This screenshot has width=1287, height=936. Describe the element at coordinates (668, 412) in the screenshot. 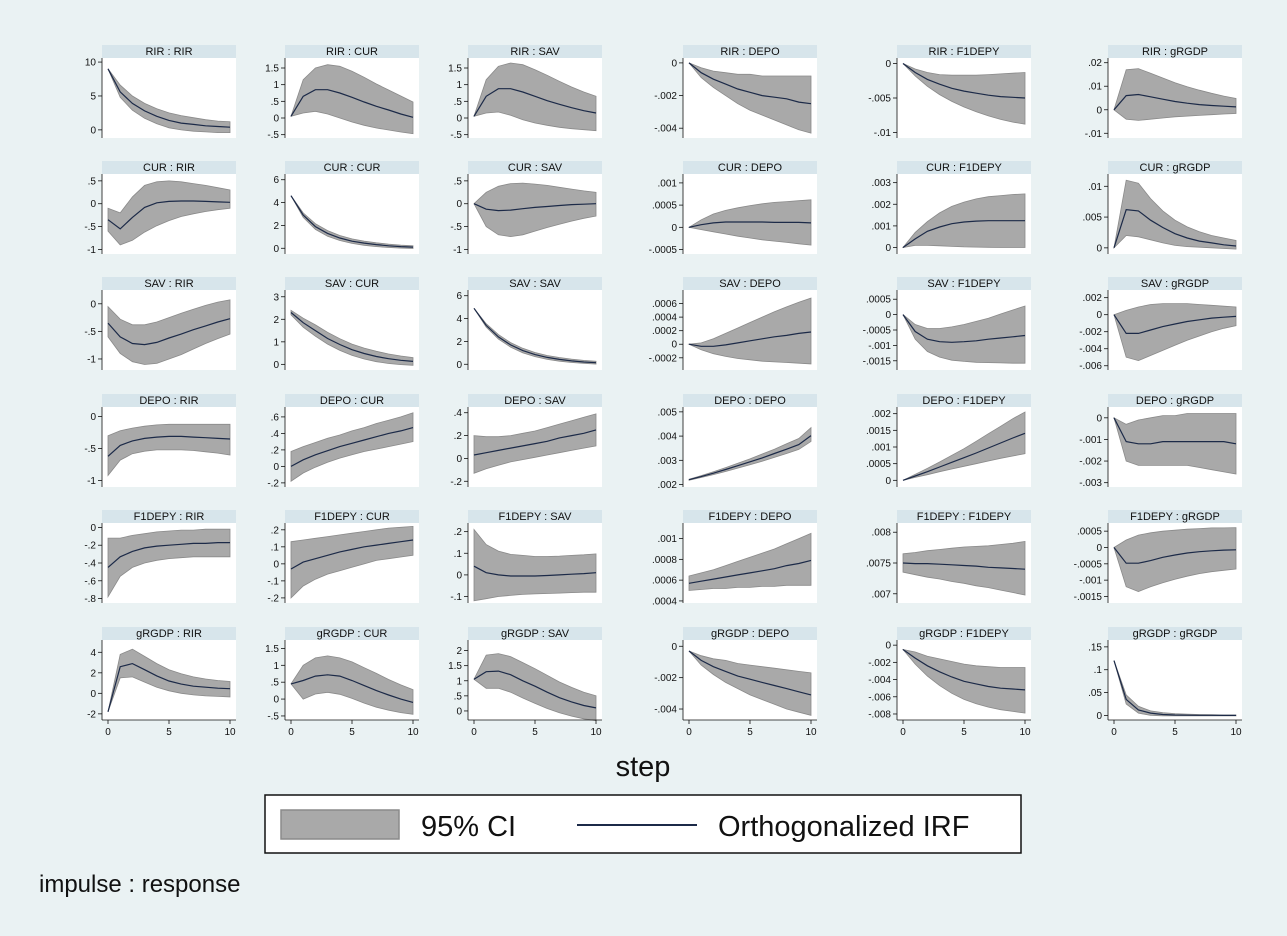

I see `y-tick-label: .005` at that location.